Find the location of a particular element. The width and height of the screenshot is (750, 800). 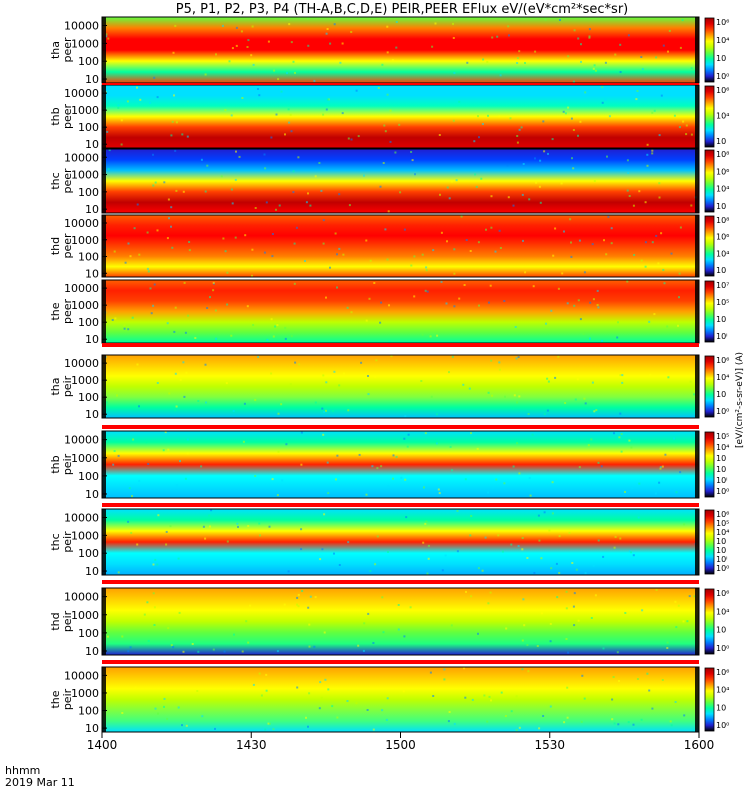

colorbar-tick-label: 10⁴ is located at coordinates (722, 377).